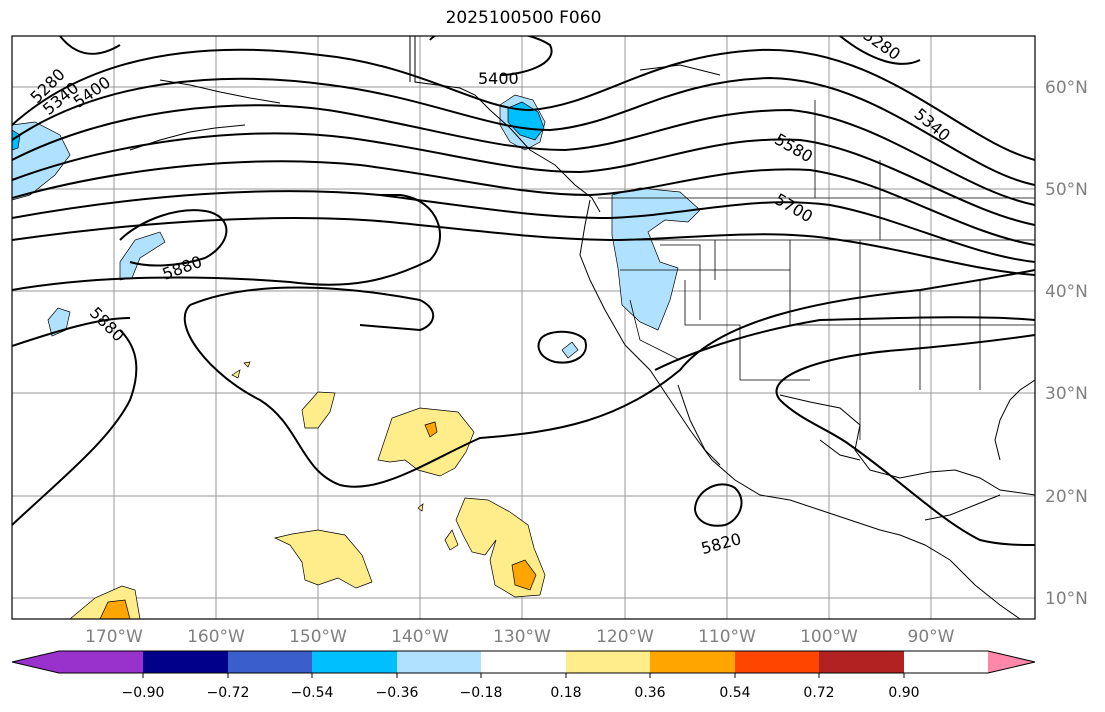 This screenshot has width=1105, height=712. Describe the element at coordinates (143, 693) in the screenshot. I see `colorbar-tick-label: −0.90` at that location.